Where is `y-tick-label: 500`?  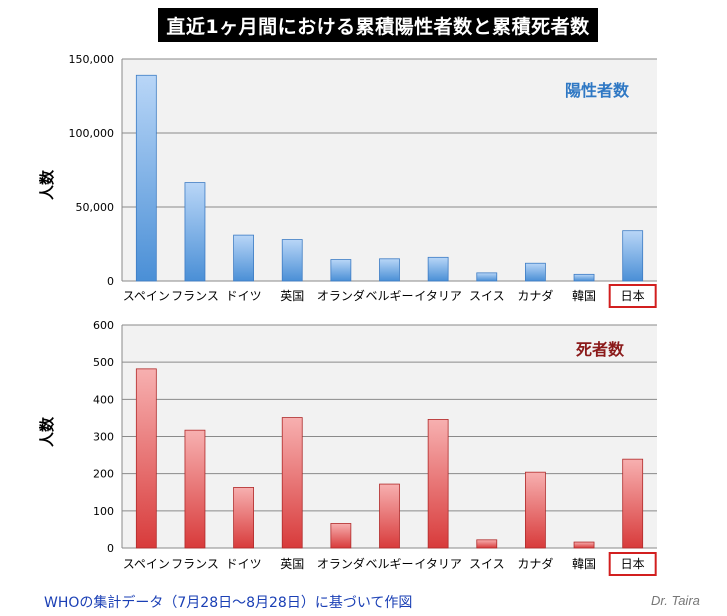
y-tick-label: 500 is located at coordinates (103, 362).